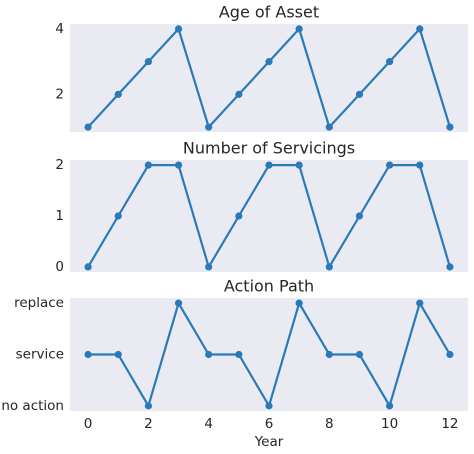 This screenshot has height=454, width=474. Describe the element at coordinates (32, 406) in the screenshot. I see `y-tick-label: no action` at that location.